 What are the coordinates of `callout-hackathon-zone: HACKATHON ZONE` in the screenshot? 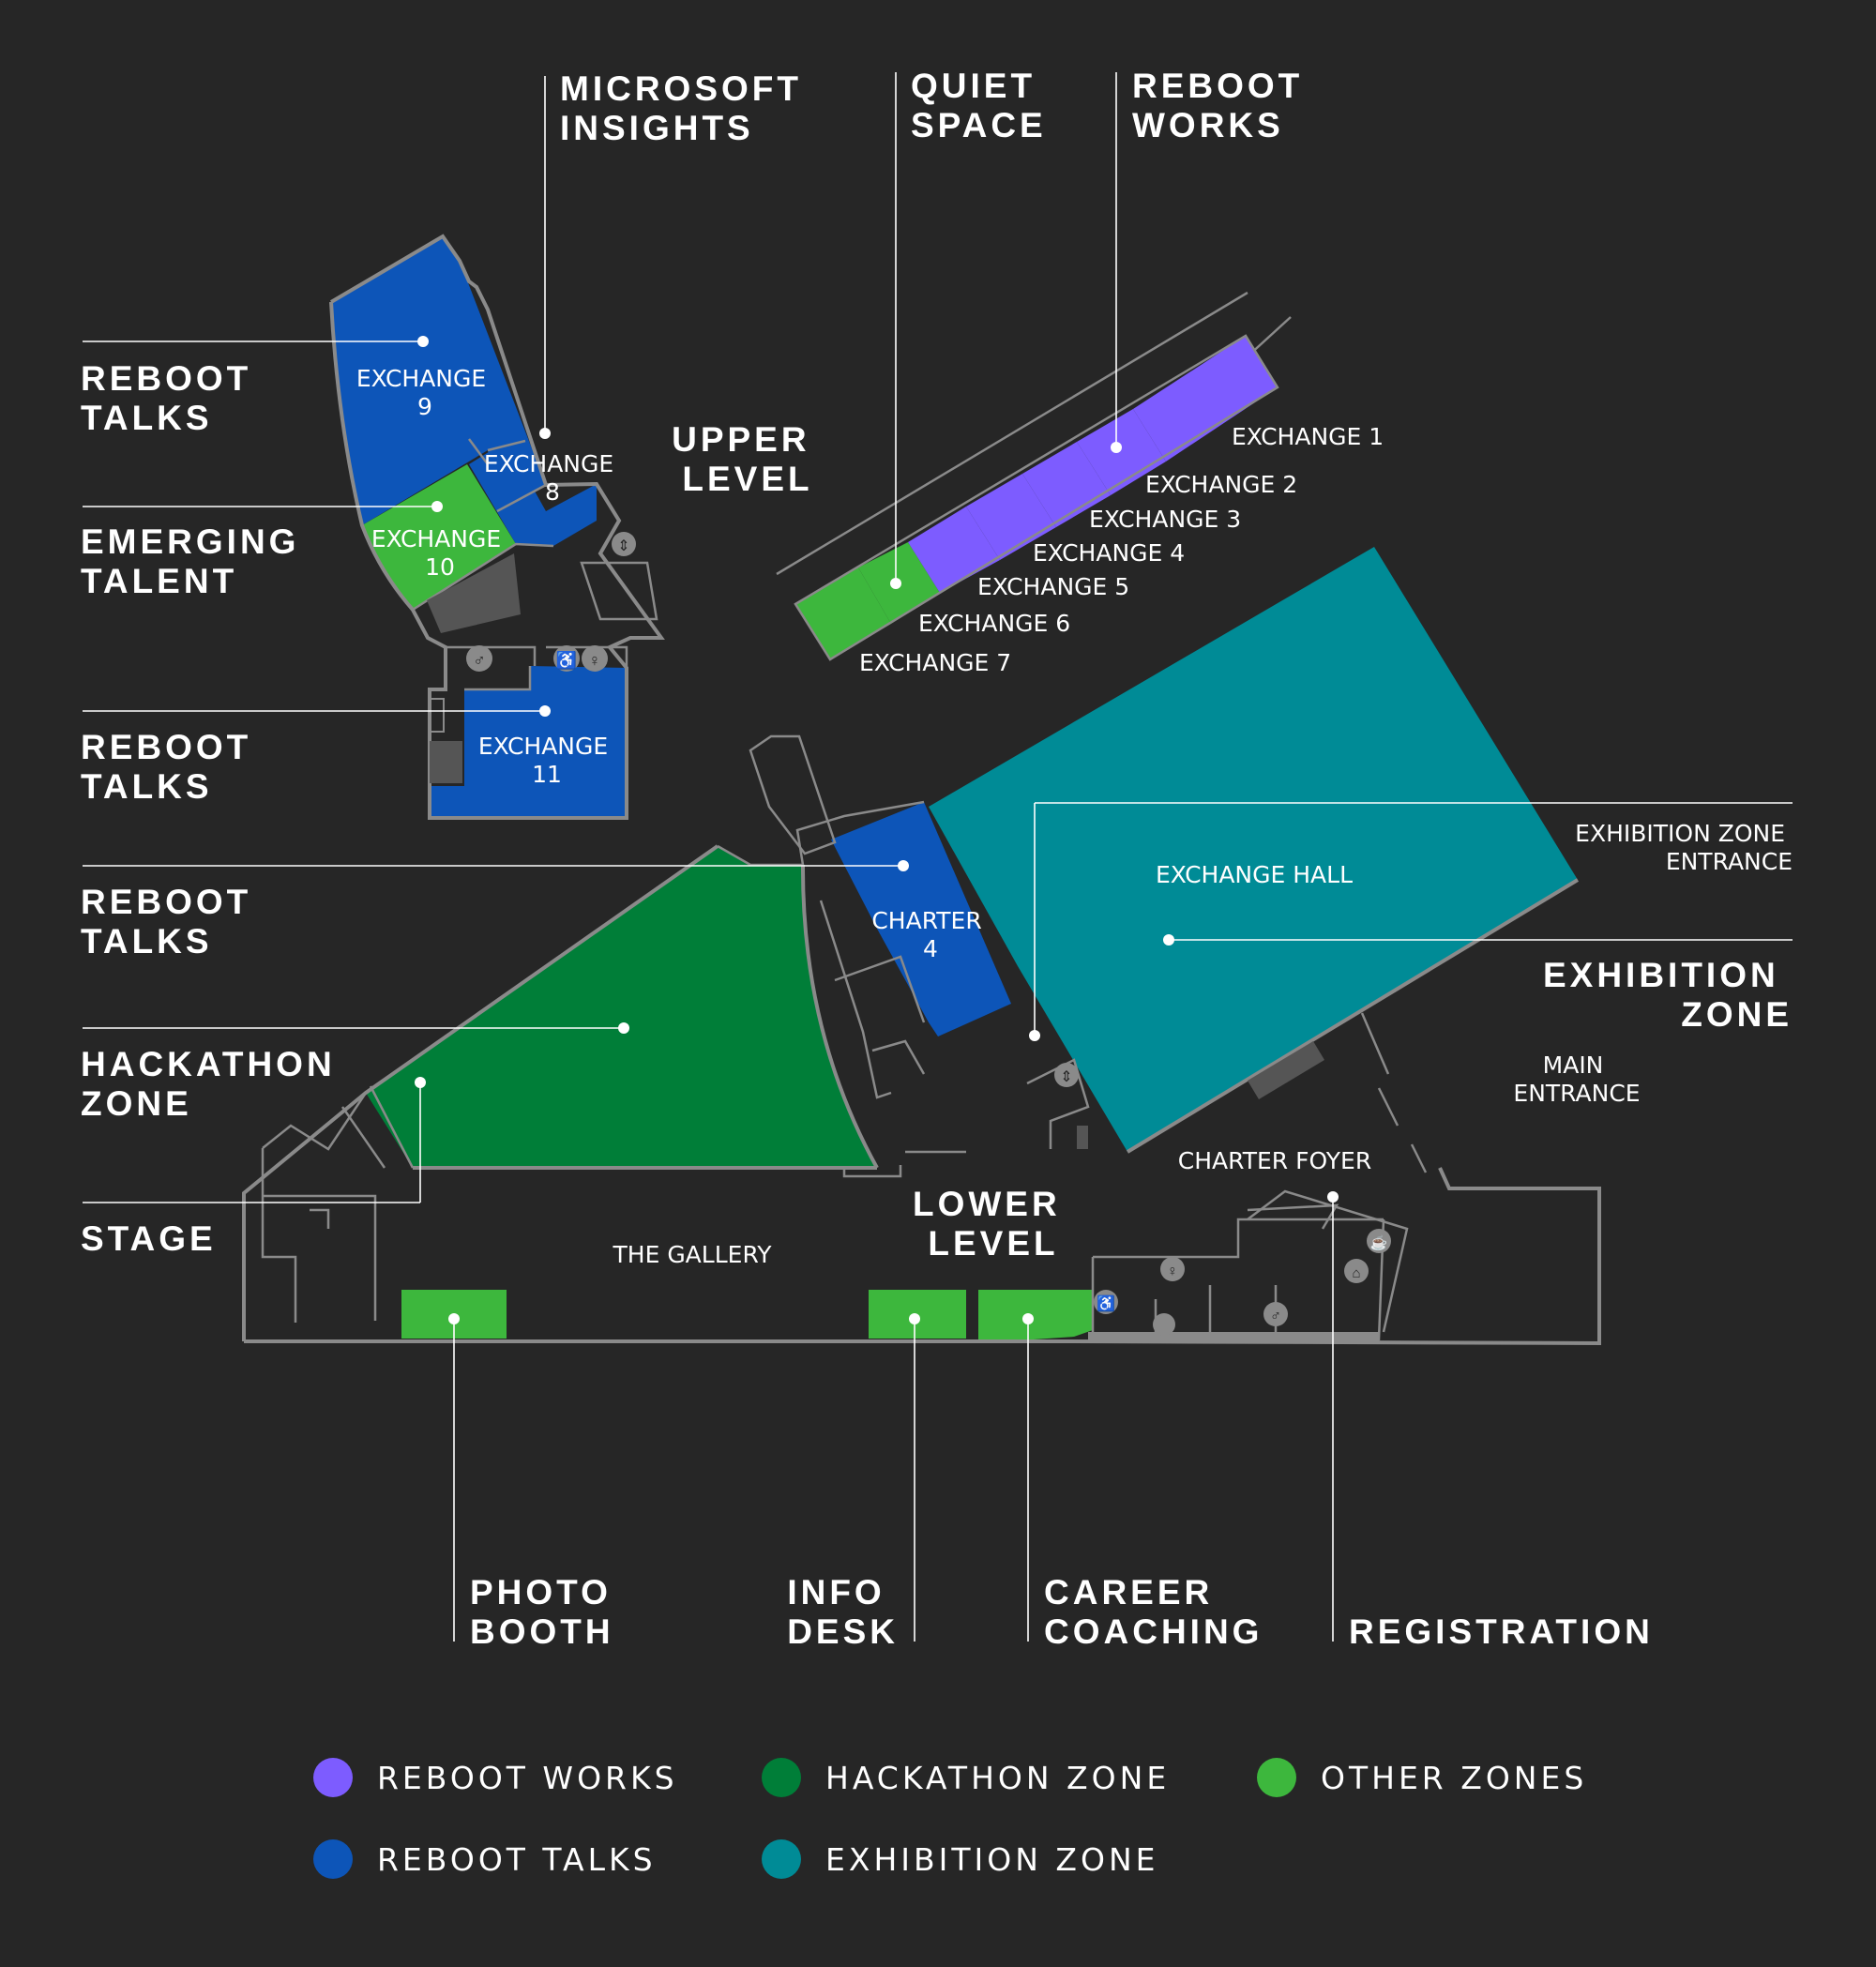 It's located at (215, 1084).